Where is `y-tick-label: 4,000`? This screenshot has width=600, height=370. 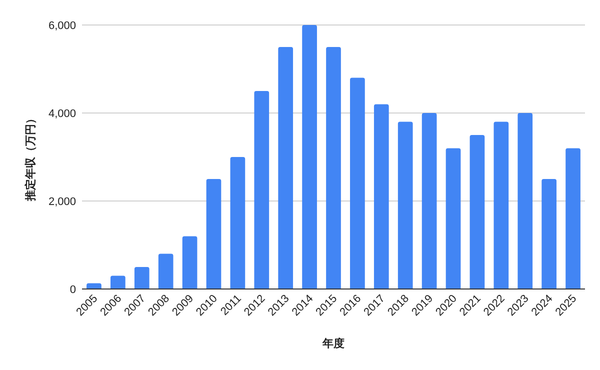 y-tick-label: 4,000 is located at coordinates (62, 114).